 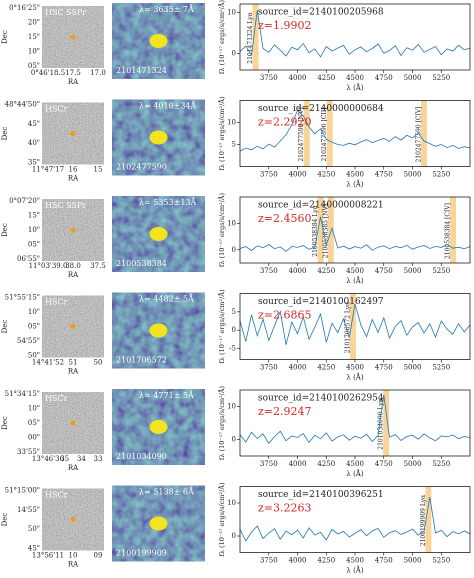 I want to click on line-annotation: 2102477590 [CII], so click(x=324, y=134).